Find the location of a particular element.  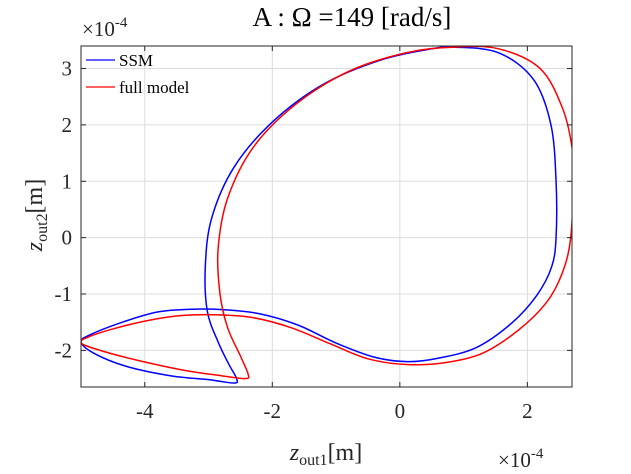

y-tick-label: -1 is located at coordinates (64, 294).